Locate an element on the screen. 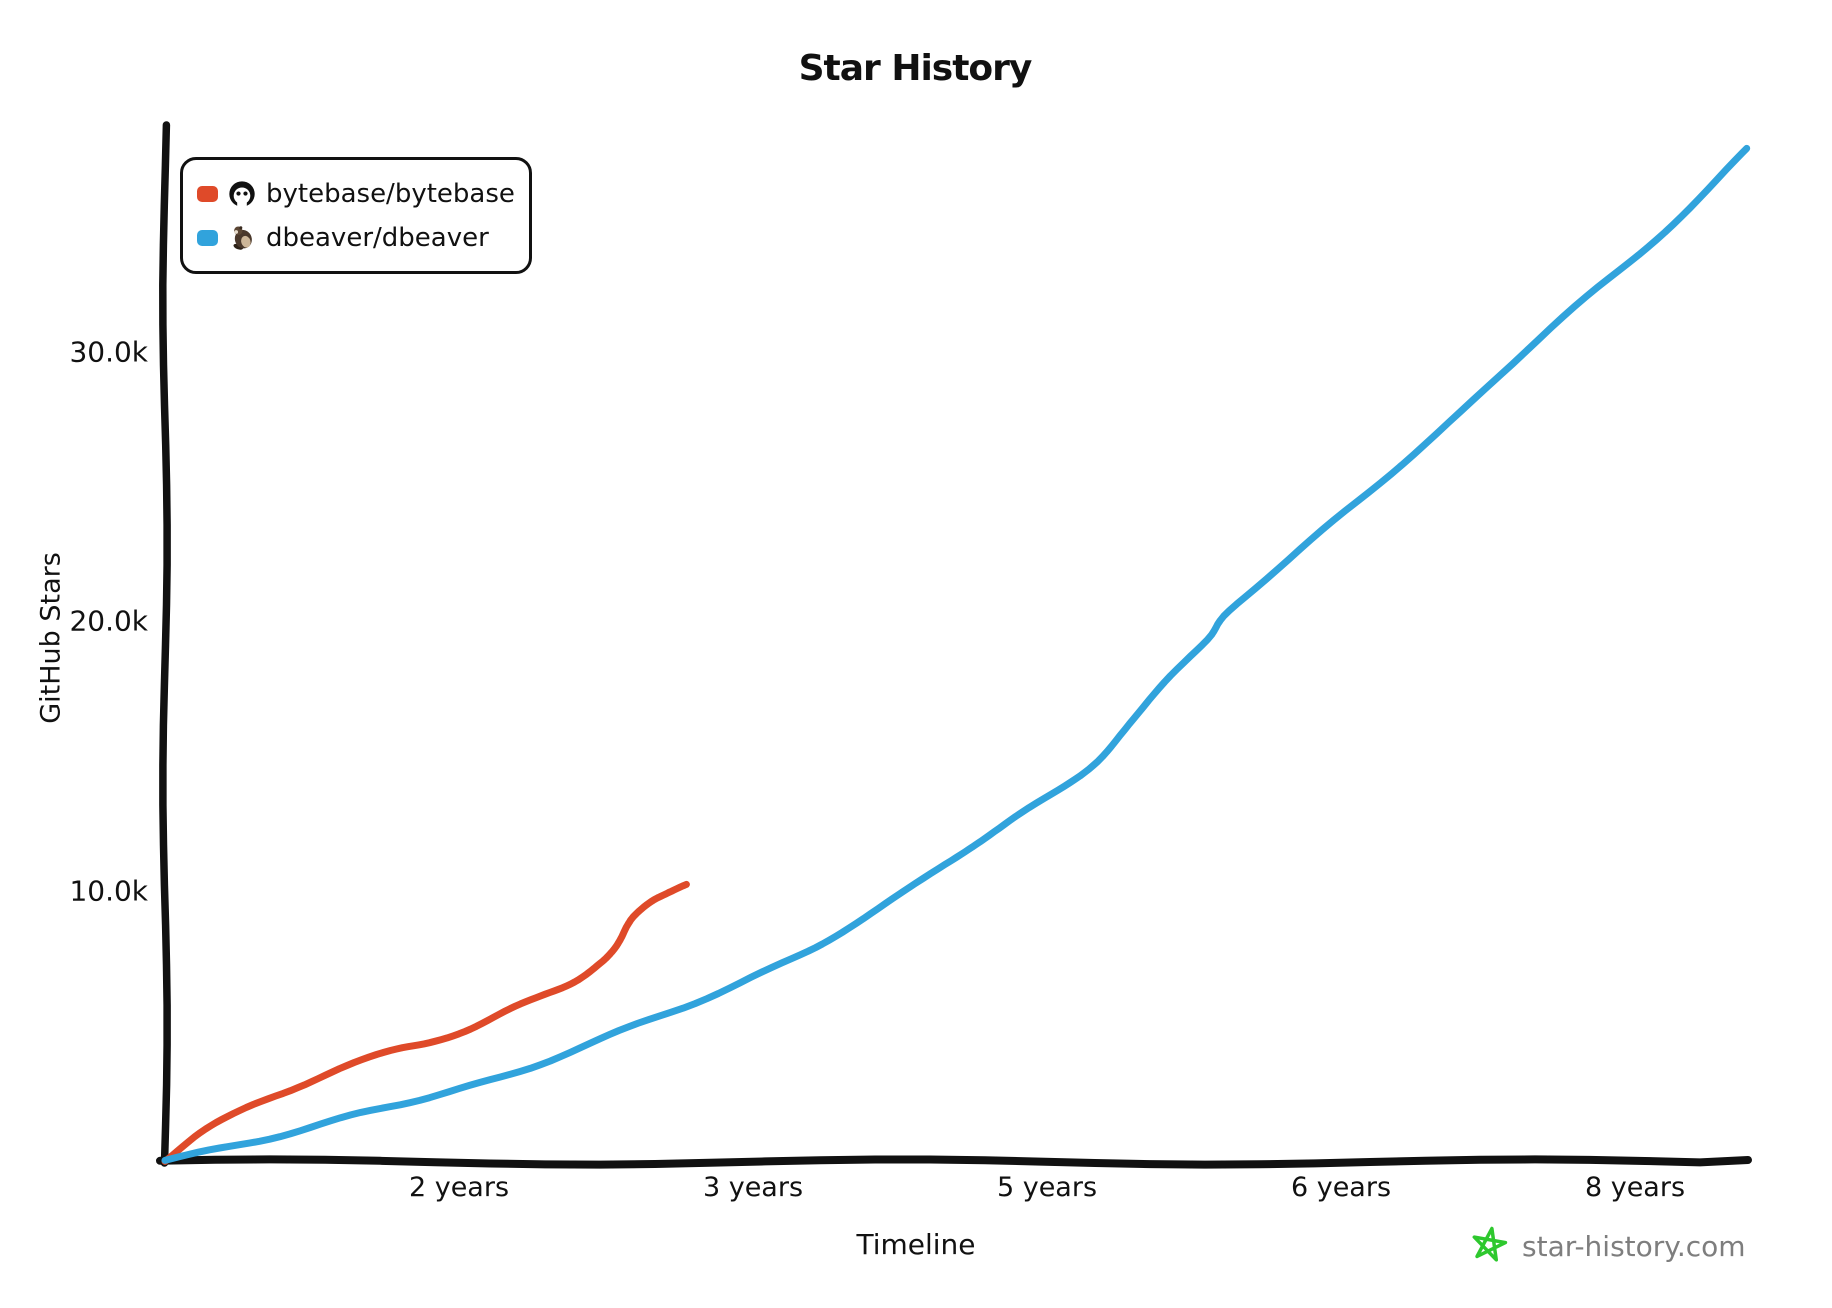  x-axis-title: Timeline is located at coordinates (916, 1244).